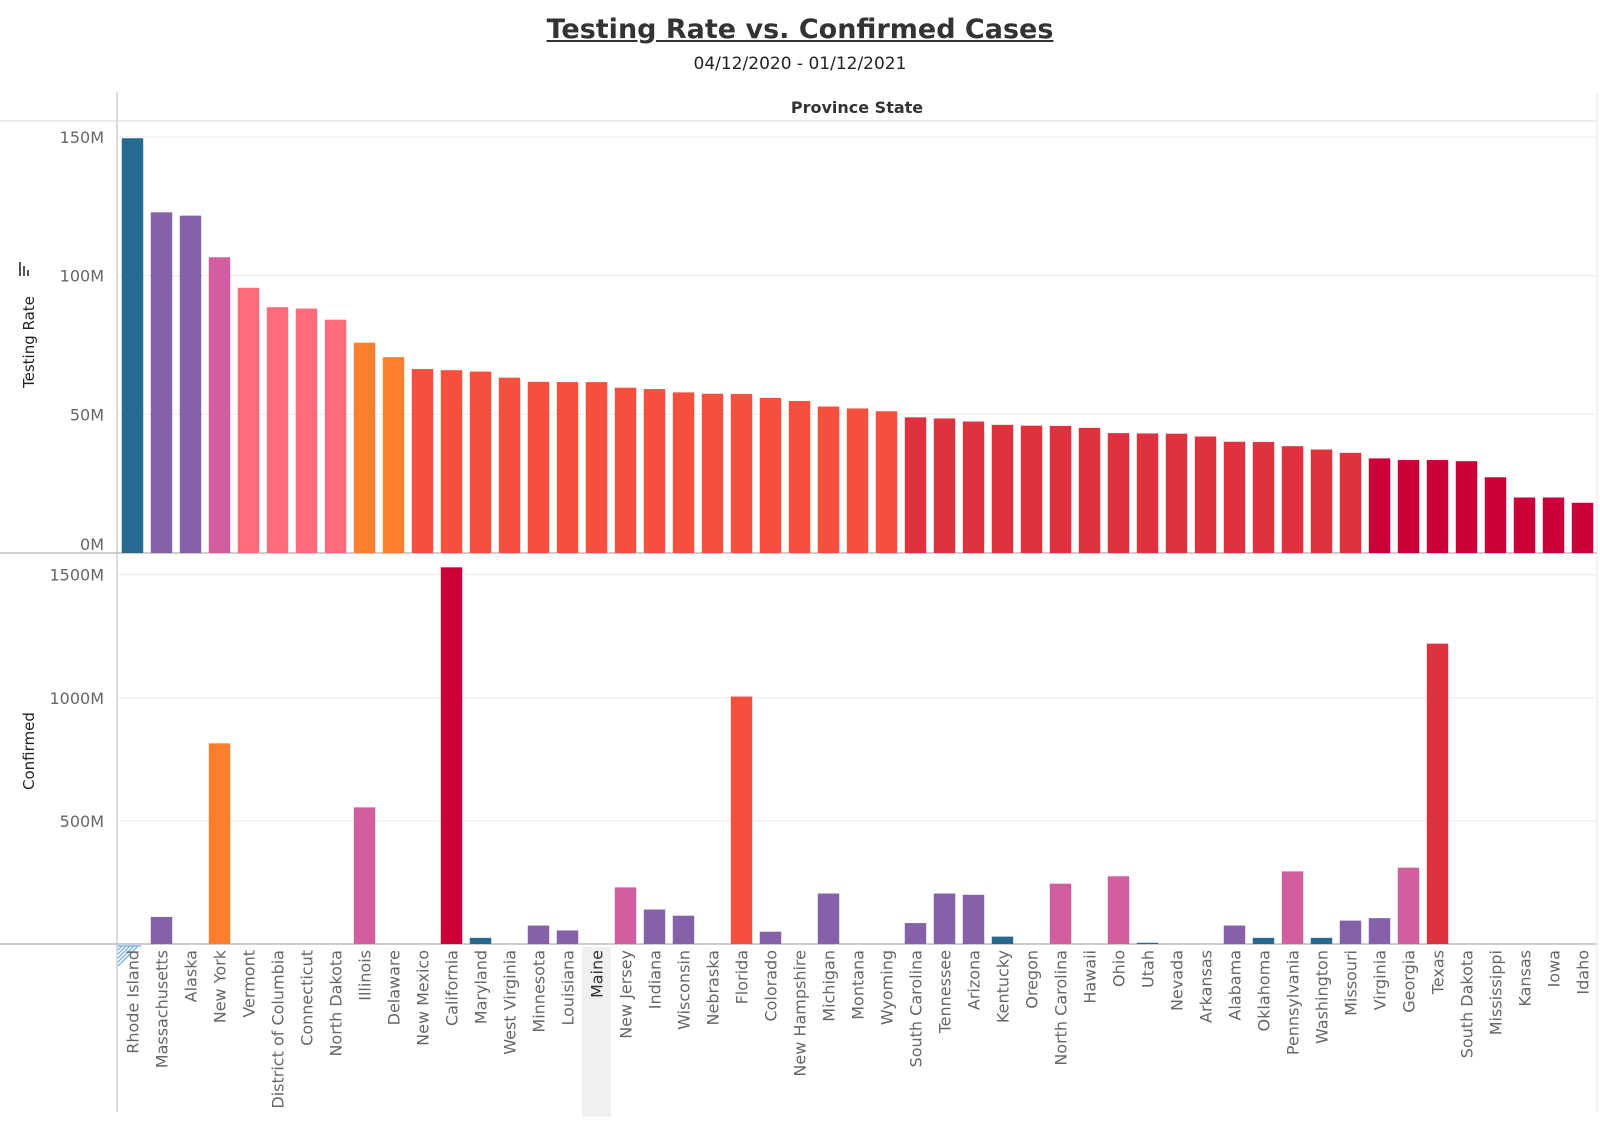 This screenshot has height=1122, width=1600. What do you see at coordinates (857, 480) in the screenshot?
I see `bar-testing-rate-montana` at bounding box center [857, 480].